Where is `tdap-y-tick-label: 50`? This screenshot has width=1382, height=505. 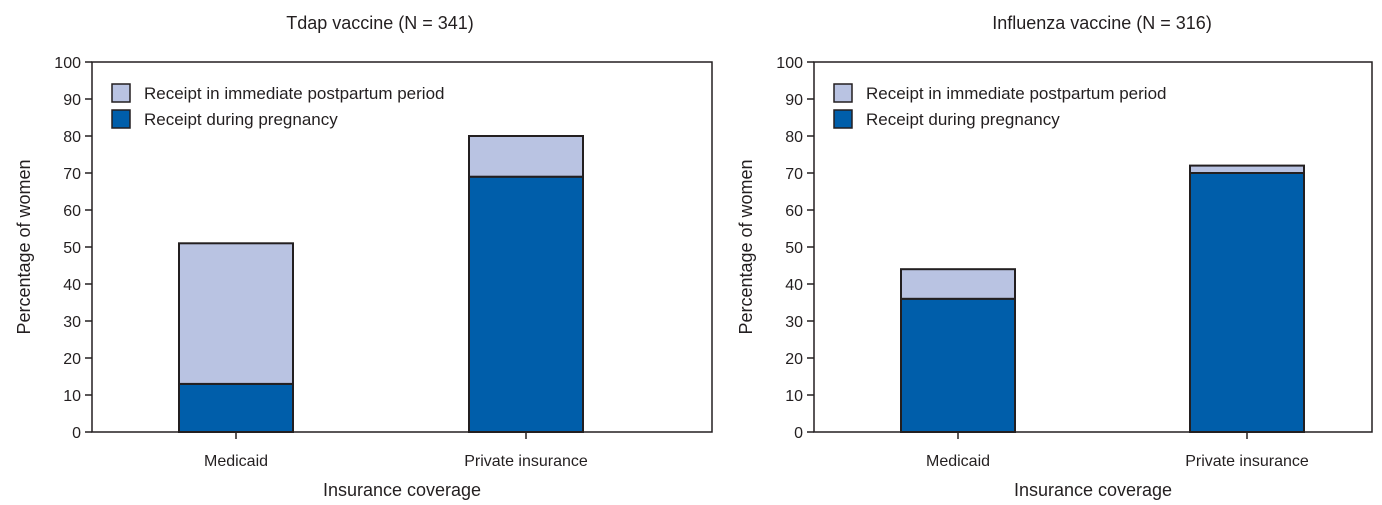 tdap-y-tick-label: 50 is located at coordinates (72, 248).